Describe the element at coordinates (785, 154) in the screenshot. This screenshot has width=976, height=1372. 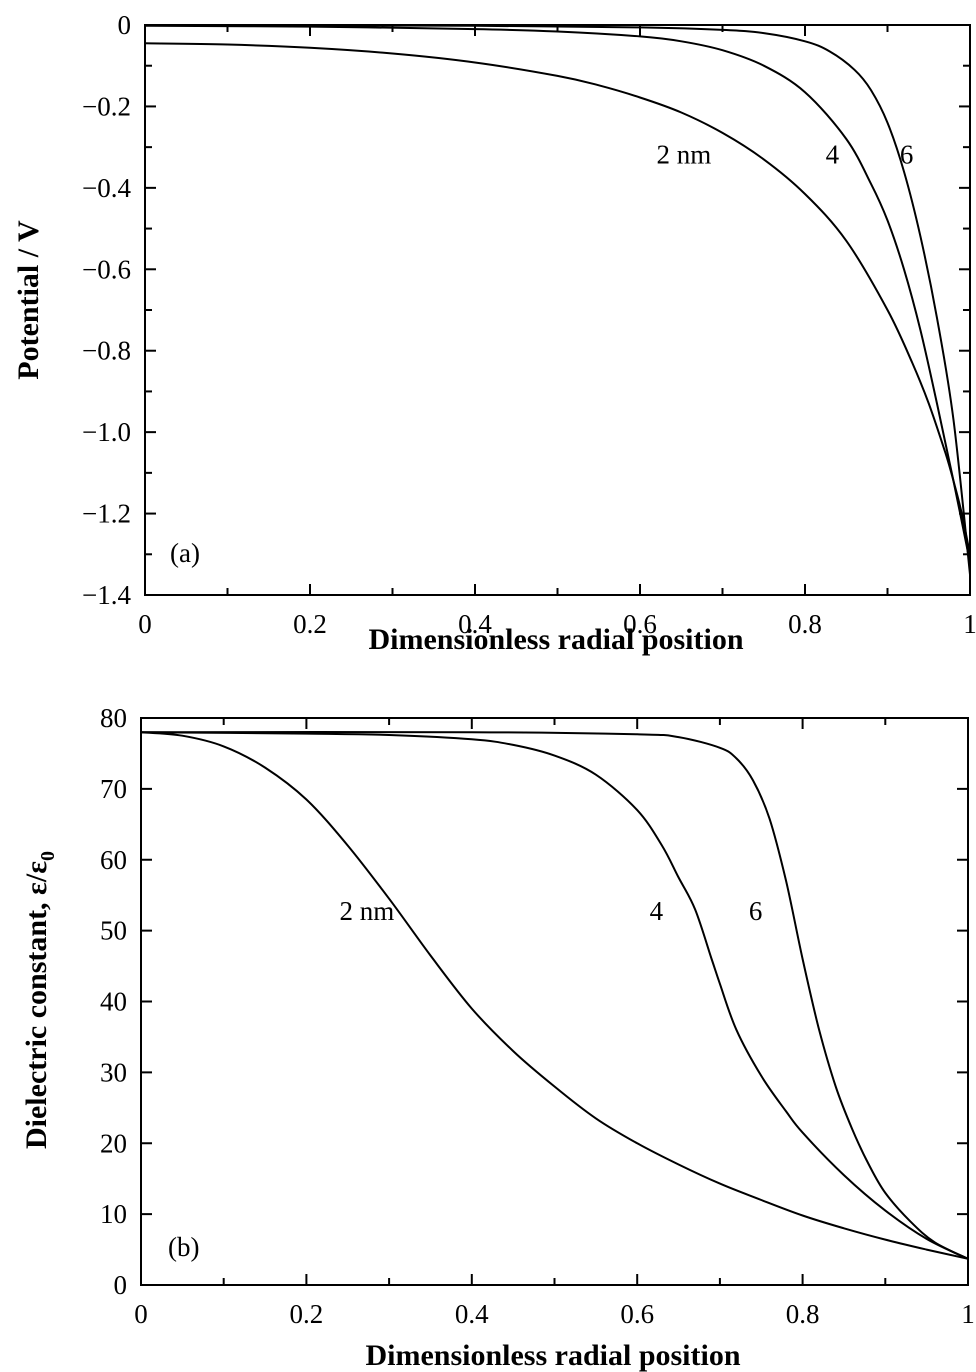
I see `panel-a-curve-labels: 2 nm 4 6` at that location.